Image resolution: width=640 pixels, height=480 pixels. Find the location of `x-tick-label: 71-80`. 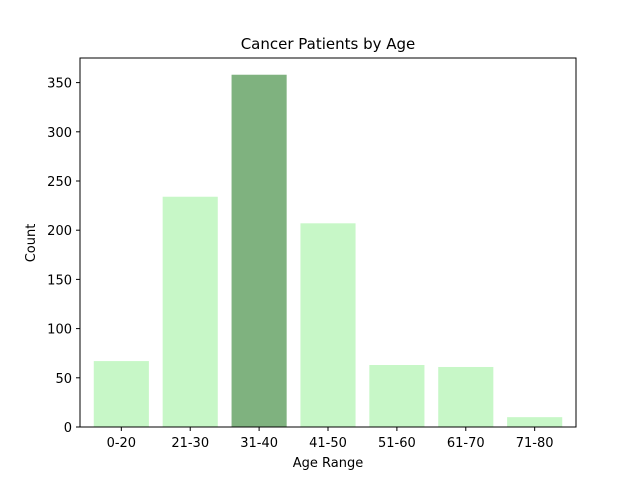

x-tick-label: 71-80 is located at coordinates (535, 443).